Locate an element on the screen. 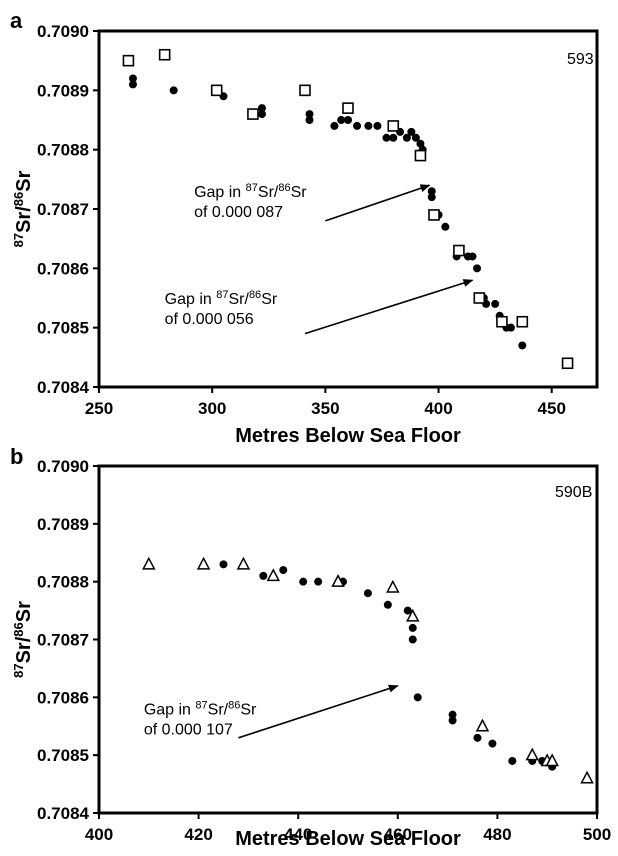 Image resolution: width=618 pixels, height=856 pixels. x-tick-label: 450 is located at coordinates (552, 408).